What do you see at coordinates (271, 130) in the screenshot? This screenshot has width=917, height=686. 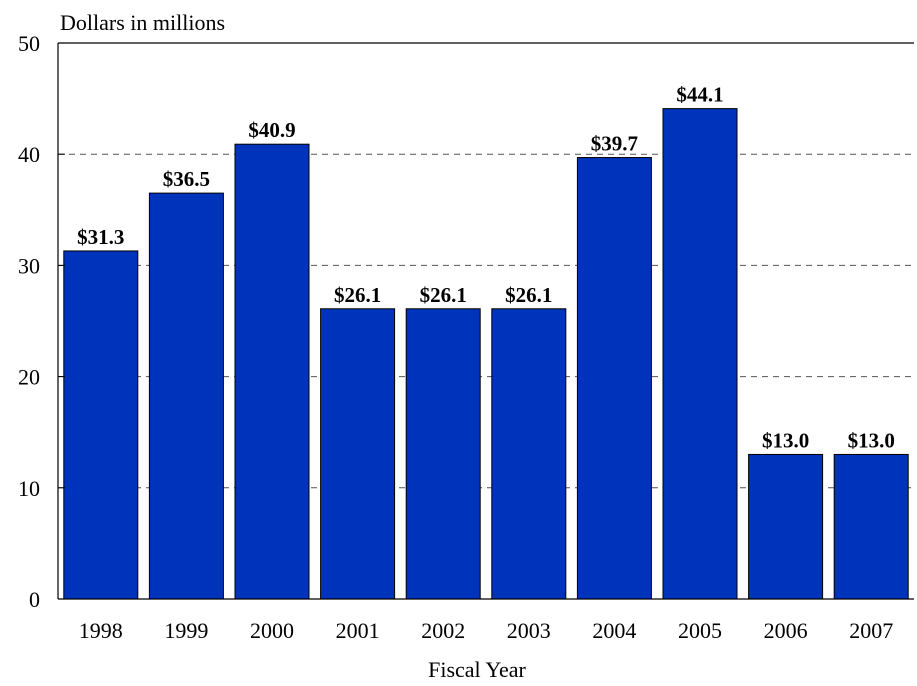 I see `data-label-2000: $40.9` at bounding box center [271, 130].